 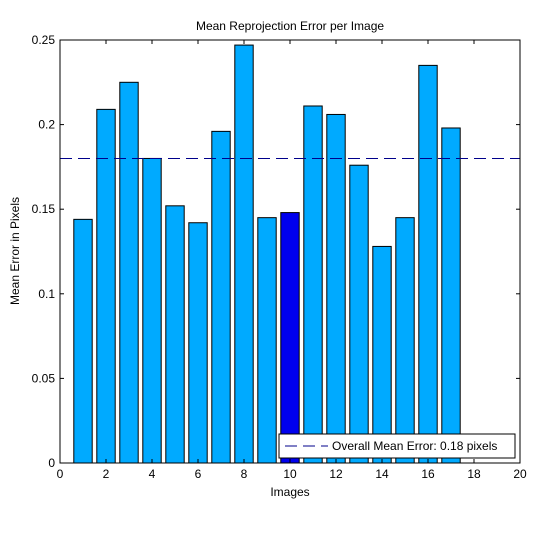 What do you see at coordinates (44, 40) in the screenshot?
I see `y-tick-label: 0.25` at bounding box center [44, 40].